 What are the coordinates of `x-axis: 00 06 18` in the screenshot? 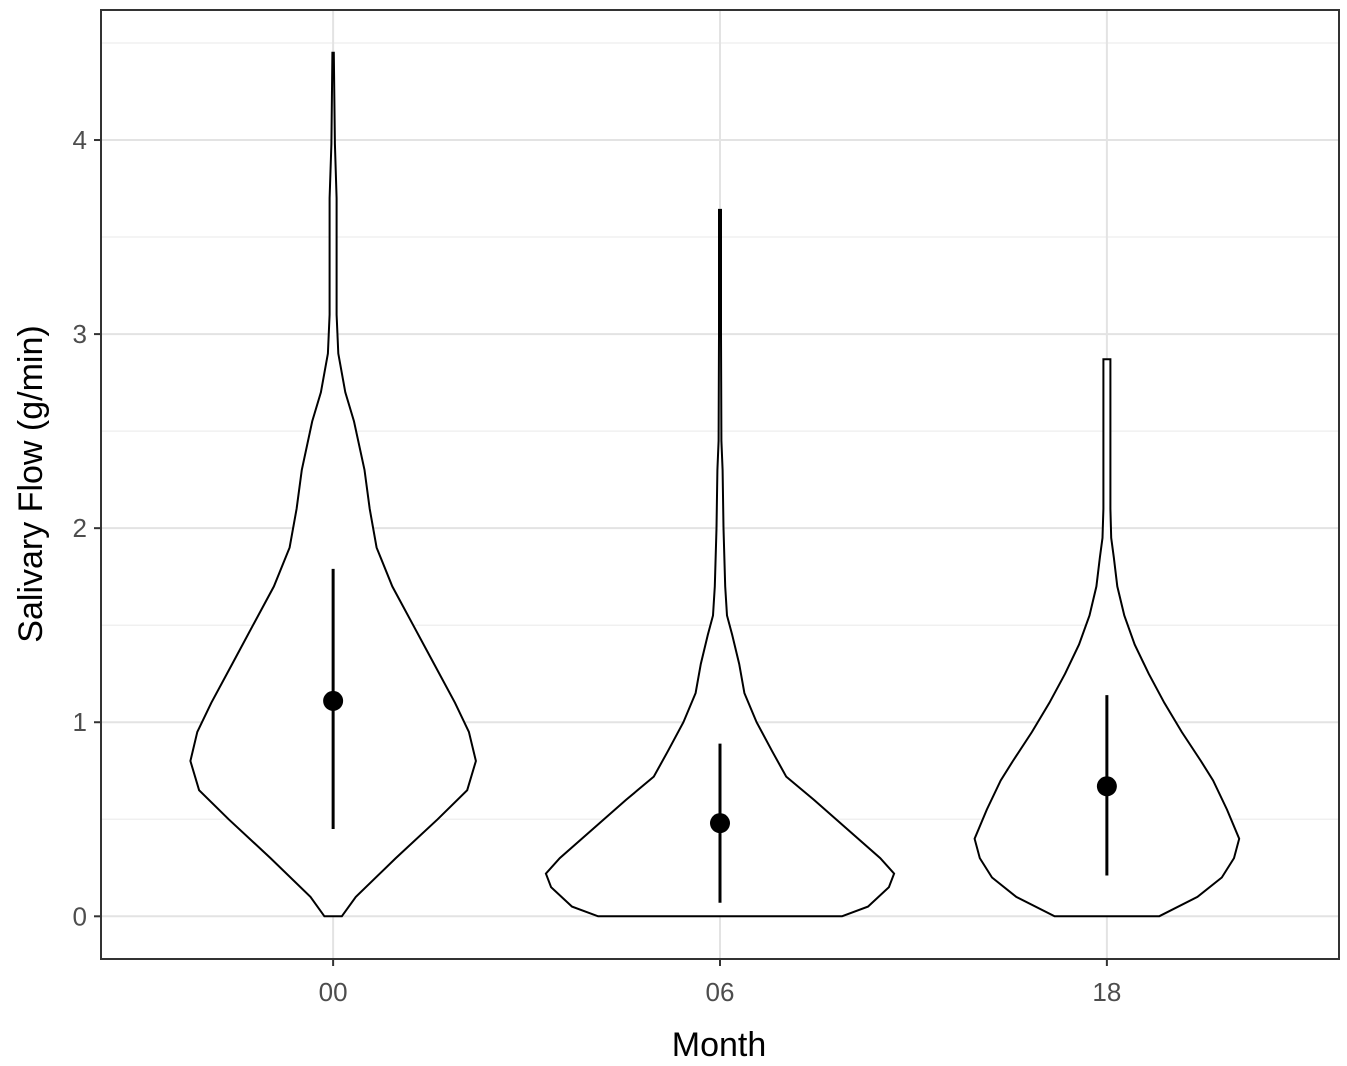 It's located at (720, 983).